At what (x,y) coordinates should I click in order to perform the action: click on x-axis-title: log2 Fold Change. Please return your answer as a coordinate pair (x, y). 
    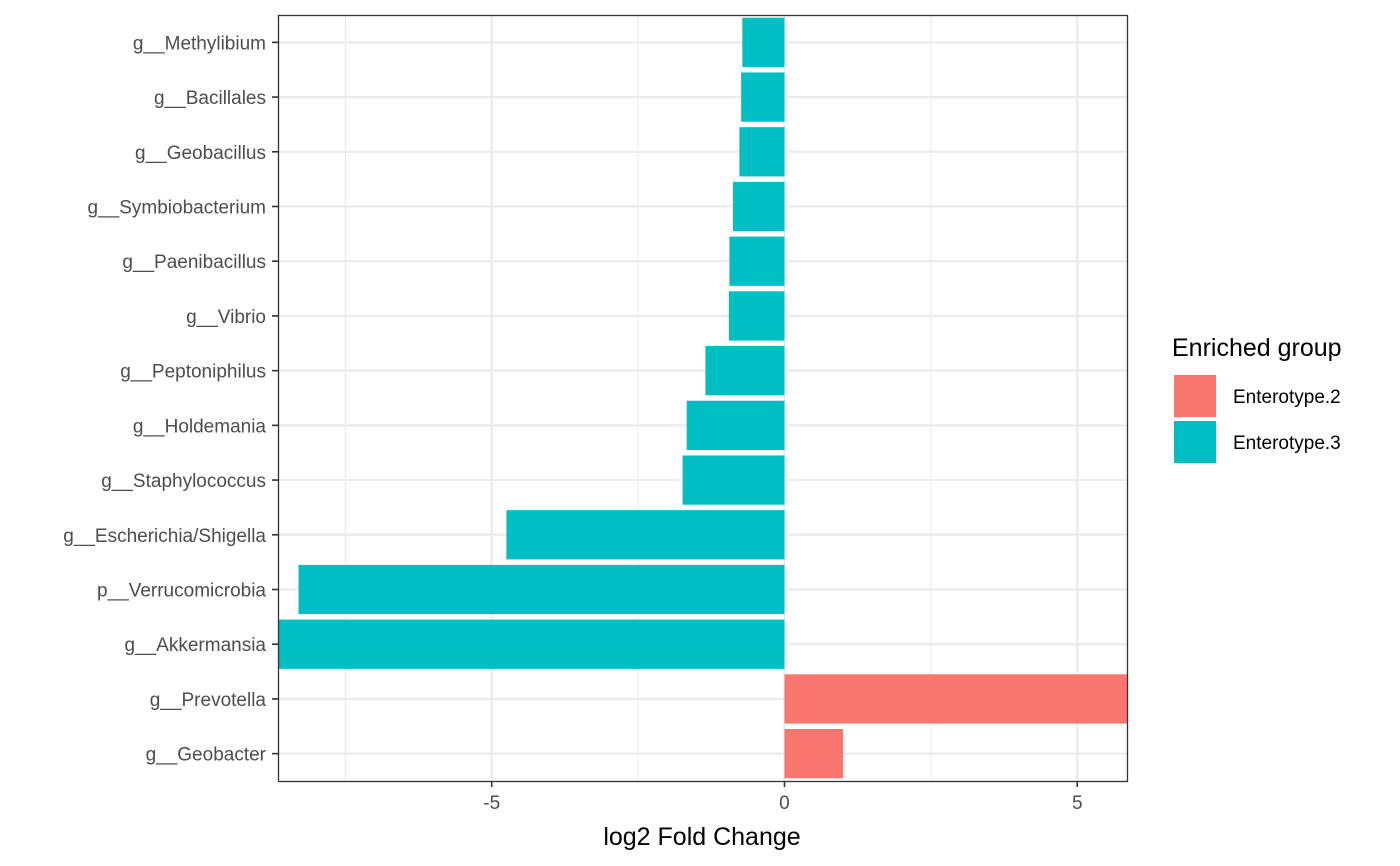
    Looking at the image, I should click on (701, 837).